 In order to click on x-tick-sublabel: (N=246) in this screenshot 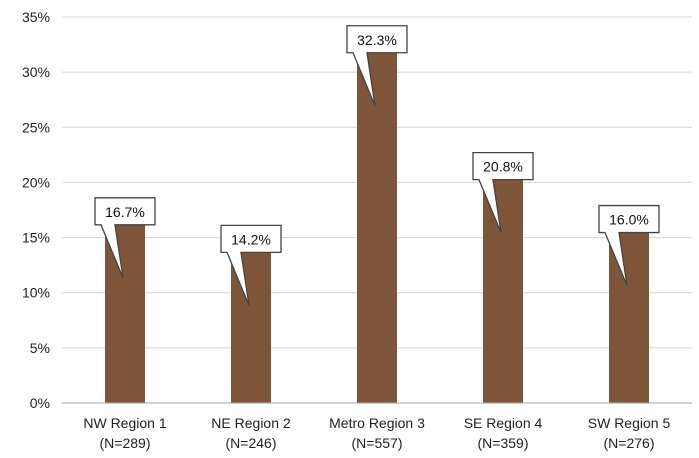, I will do `click(251, 443)`.